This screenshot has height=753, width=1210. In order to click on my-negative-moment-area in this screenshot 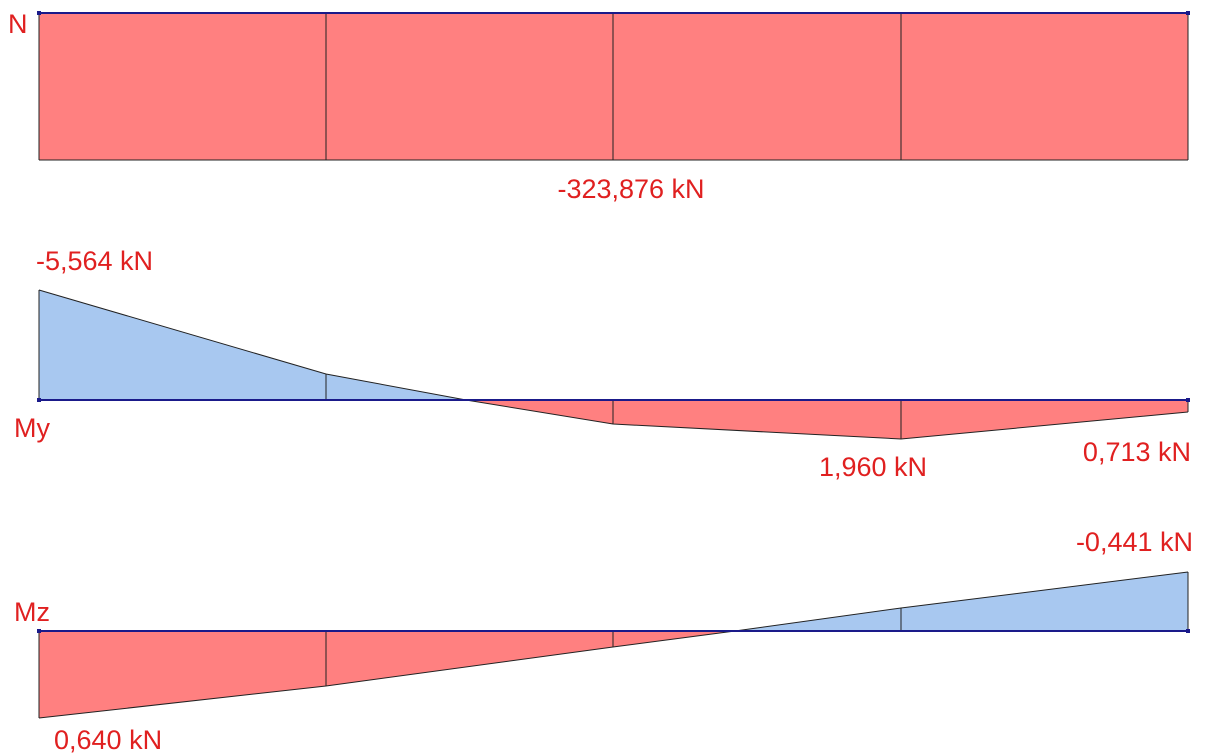, I will do `click(252, 345)`.